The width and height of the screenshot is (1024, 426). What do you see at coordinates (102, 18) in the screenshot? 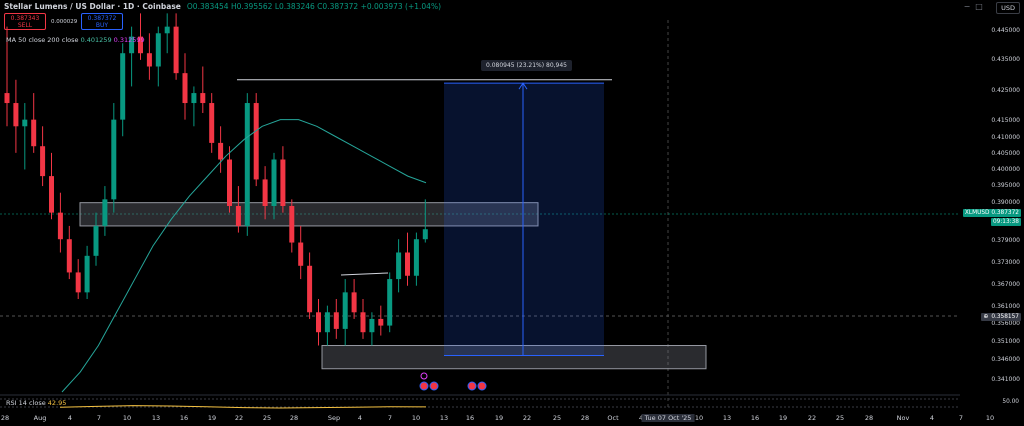
I see `buy-price: 0.387372` at bounding box center [102, 18].